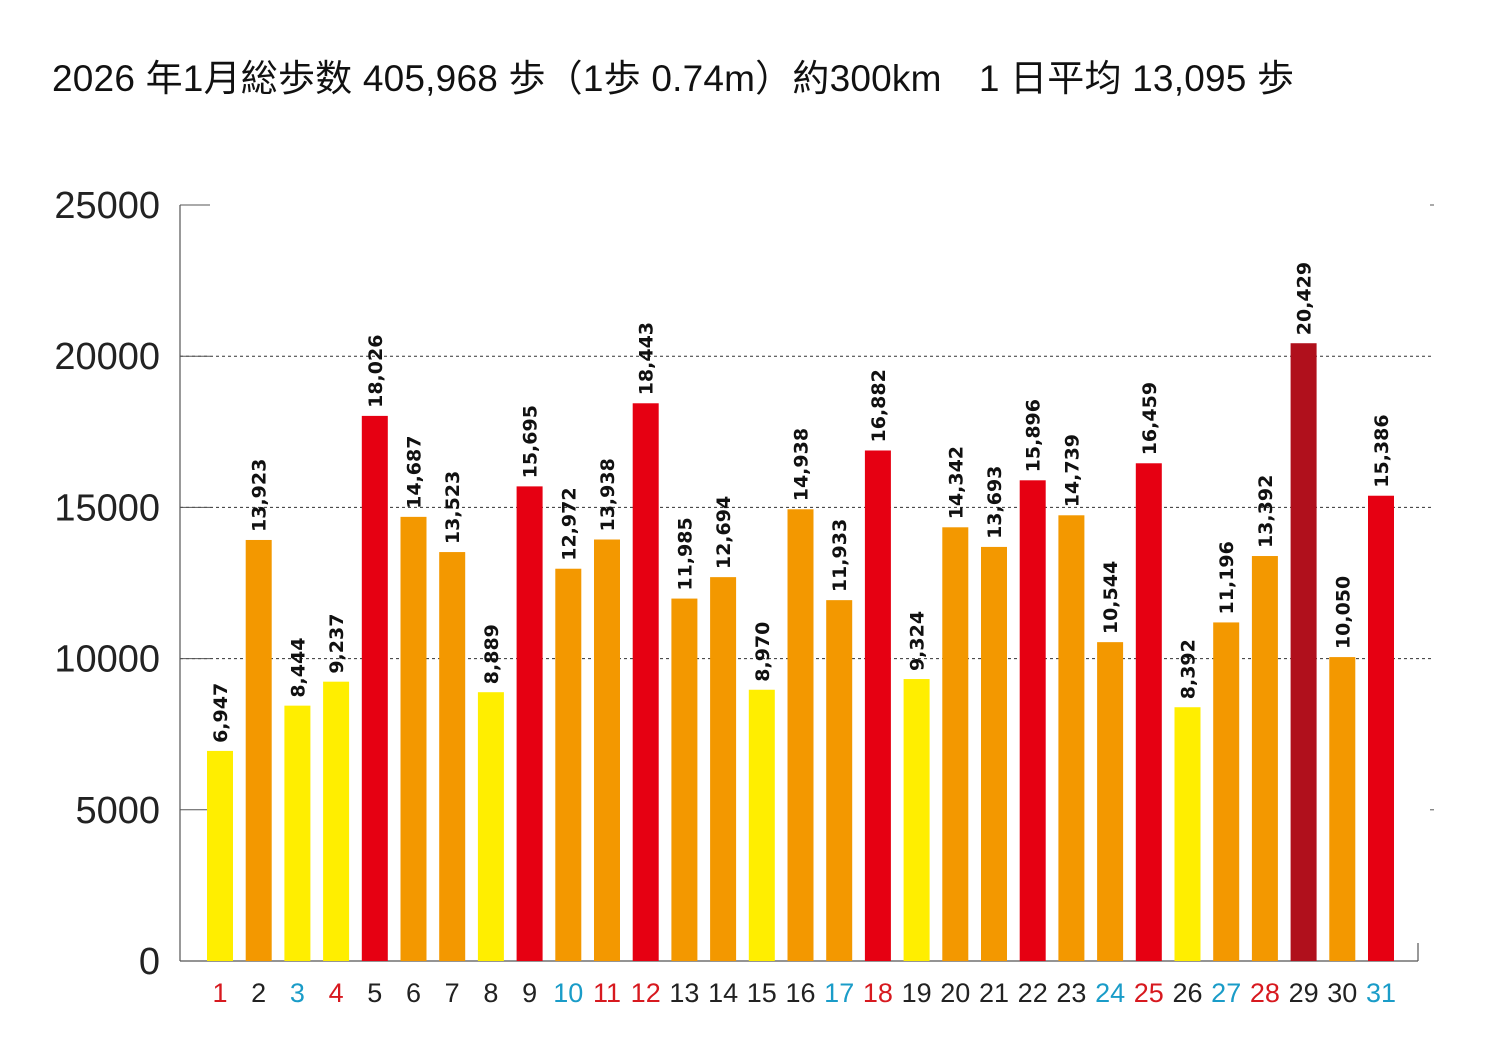 The width and height of the screenshot is (1500, 1050). I want to click on value-label-day-28: 13,392, so click(1266, 511).